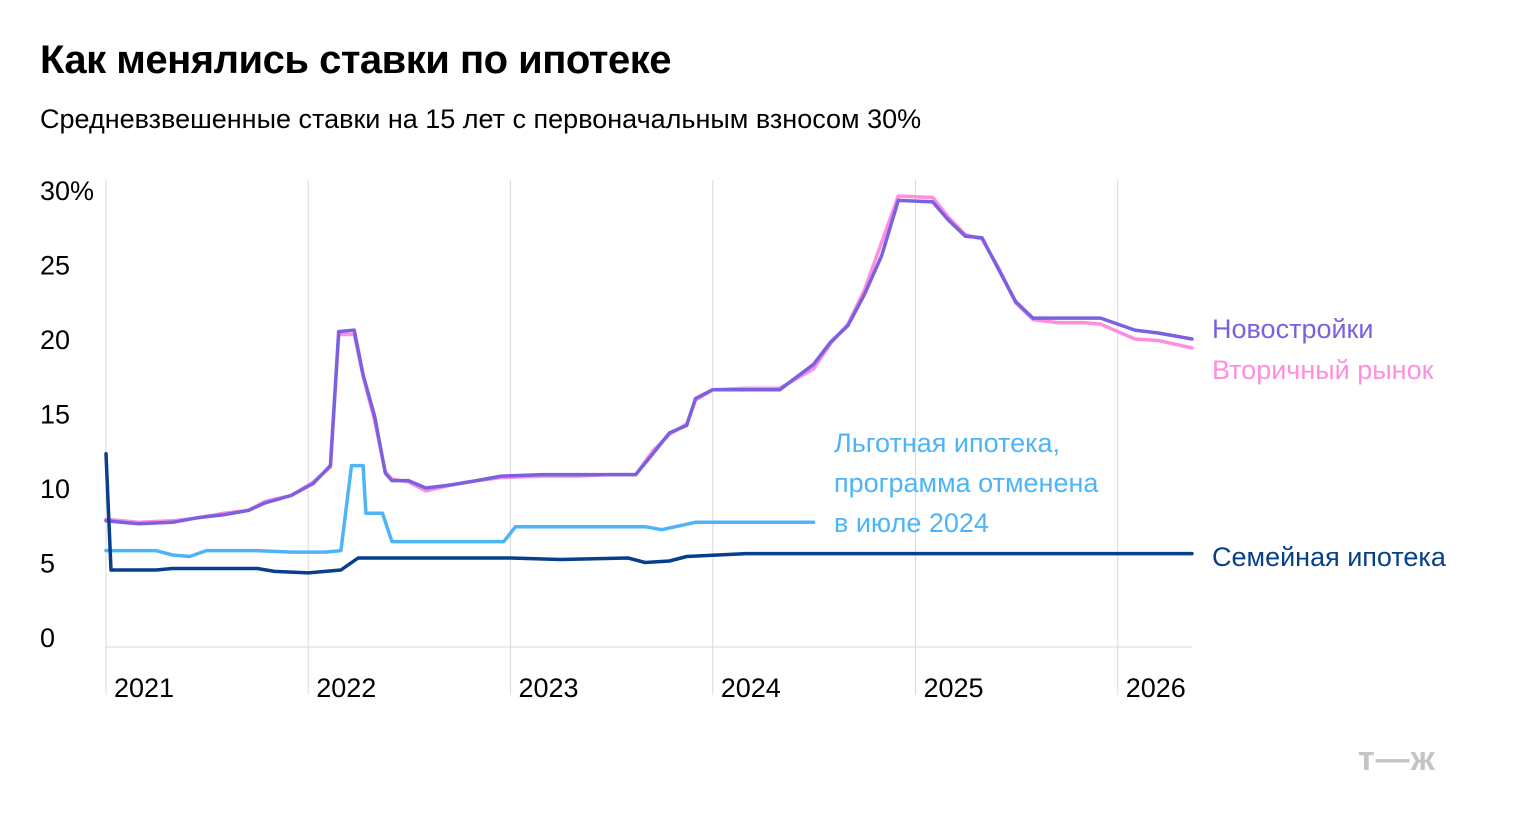 Image resolution: width=1520 pixels, height=826 pixels. Describe the element at coordinates (55, 489) in the screenshot. I see `y-tick-label: 10` at that location.